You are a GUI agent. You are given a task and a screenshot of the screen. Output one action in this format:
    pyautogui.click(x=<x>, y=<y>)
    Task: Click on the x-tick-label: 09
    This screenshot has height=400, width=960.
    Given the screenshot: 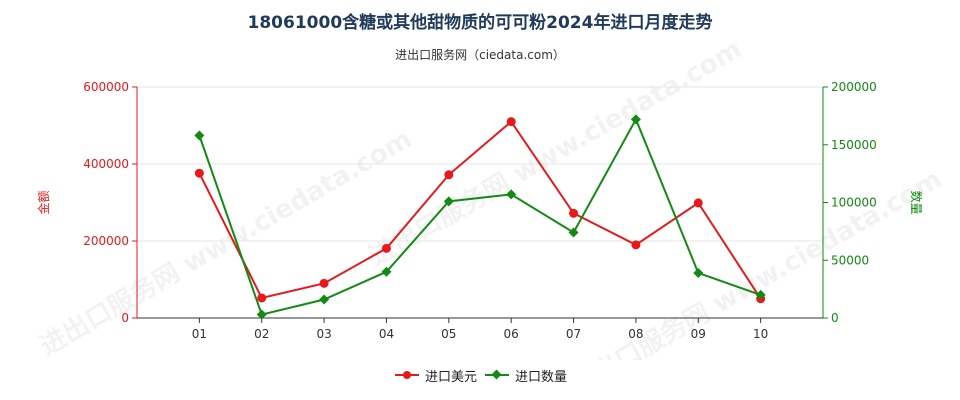 What is the action you would take?
    pyautogui.click(x=698, y=334)
    